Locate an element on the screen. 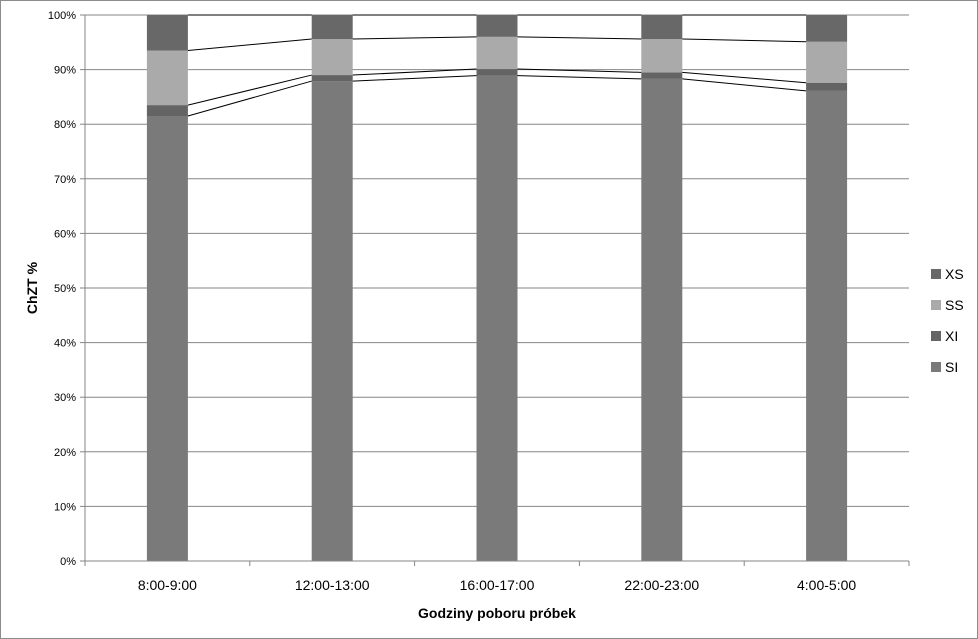 This screenshot has height=639, width=978. y-tick-label: 30% is located at coordinates (65, 398).